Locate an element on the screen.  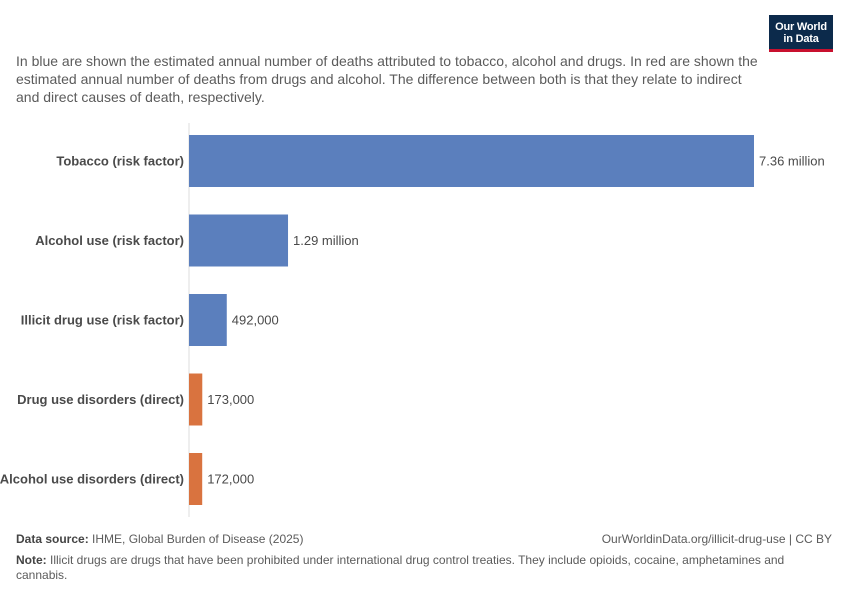
bar-tobacco-risk-factor is located at coordinates (471, 161).